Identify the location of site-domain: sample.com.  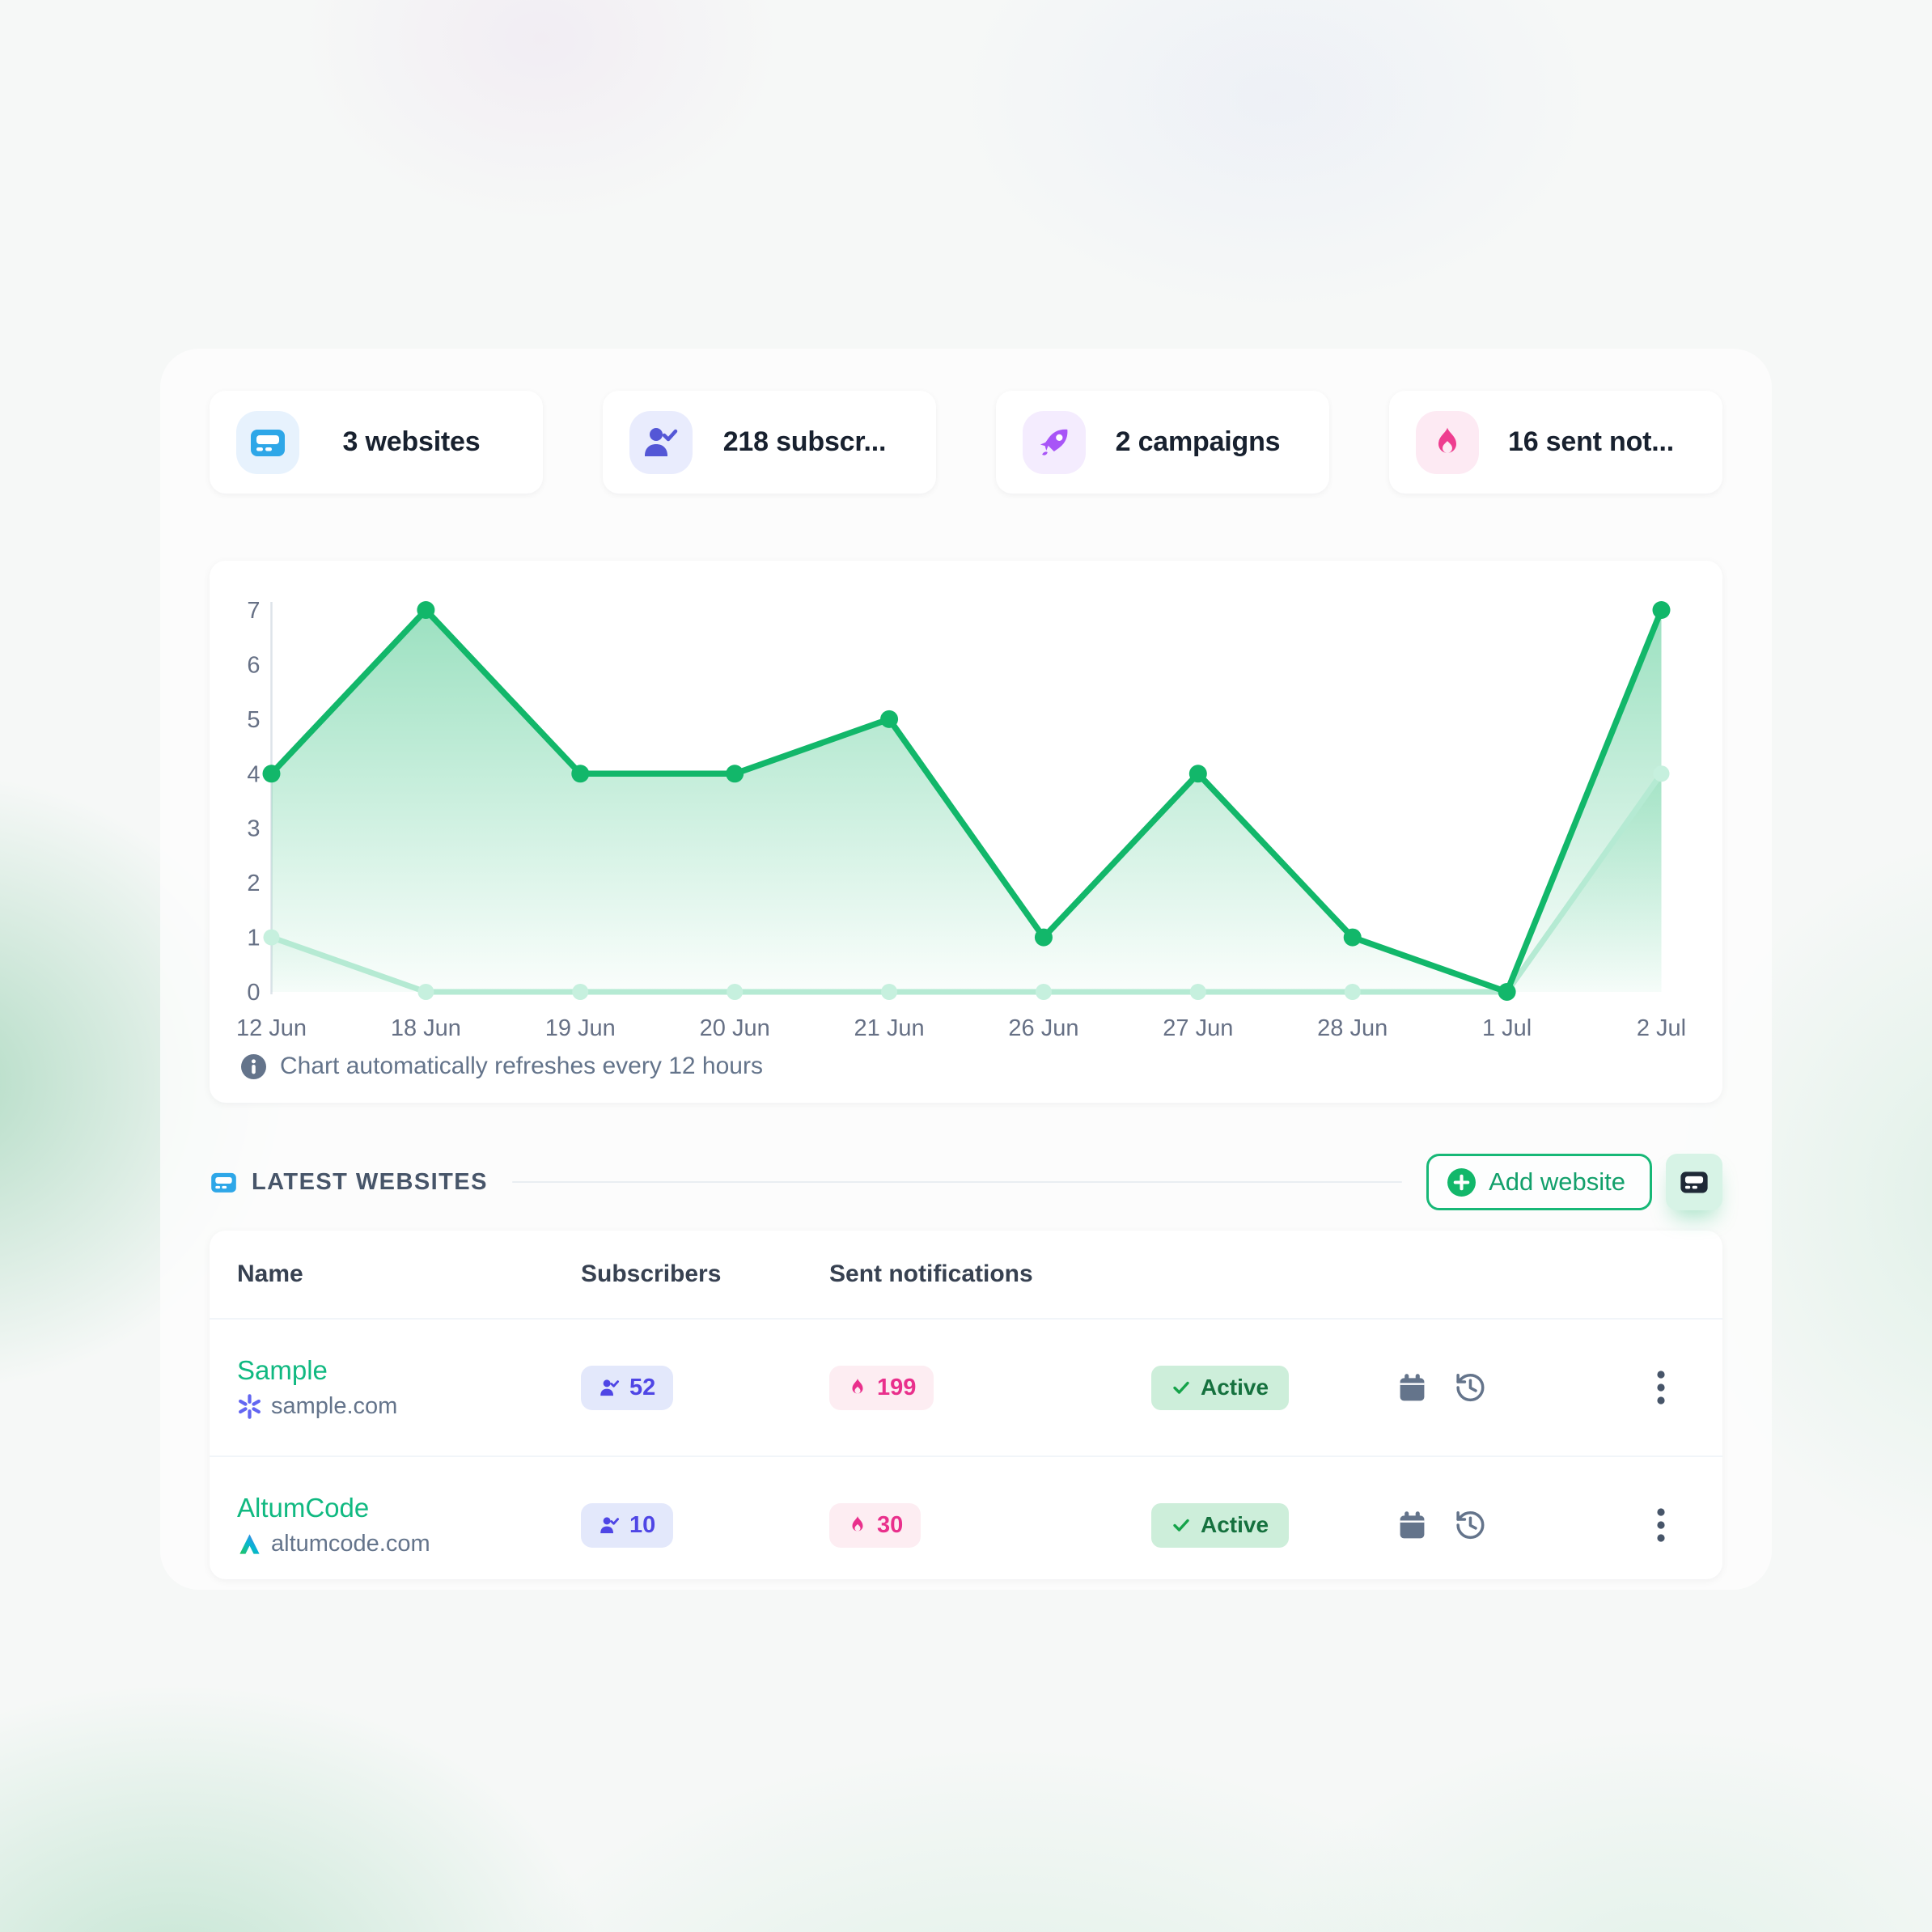
(409, 1406).